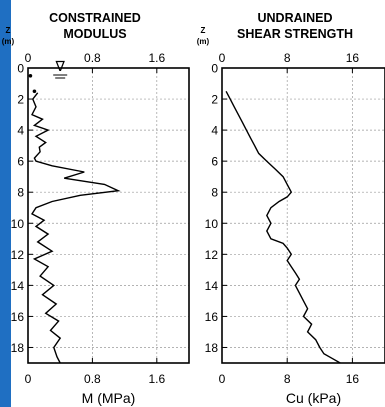 This screenshot has height=407, width=385. Describe the element at coordinates (60, 66) in the screenshot. I see `water-table-marker: ∇` at that location.